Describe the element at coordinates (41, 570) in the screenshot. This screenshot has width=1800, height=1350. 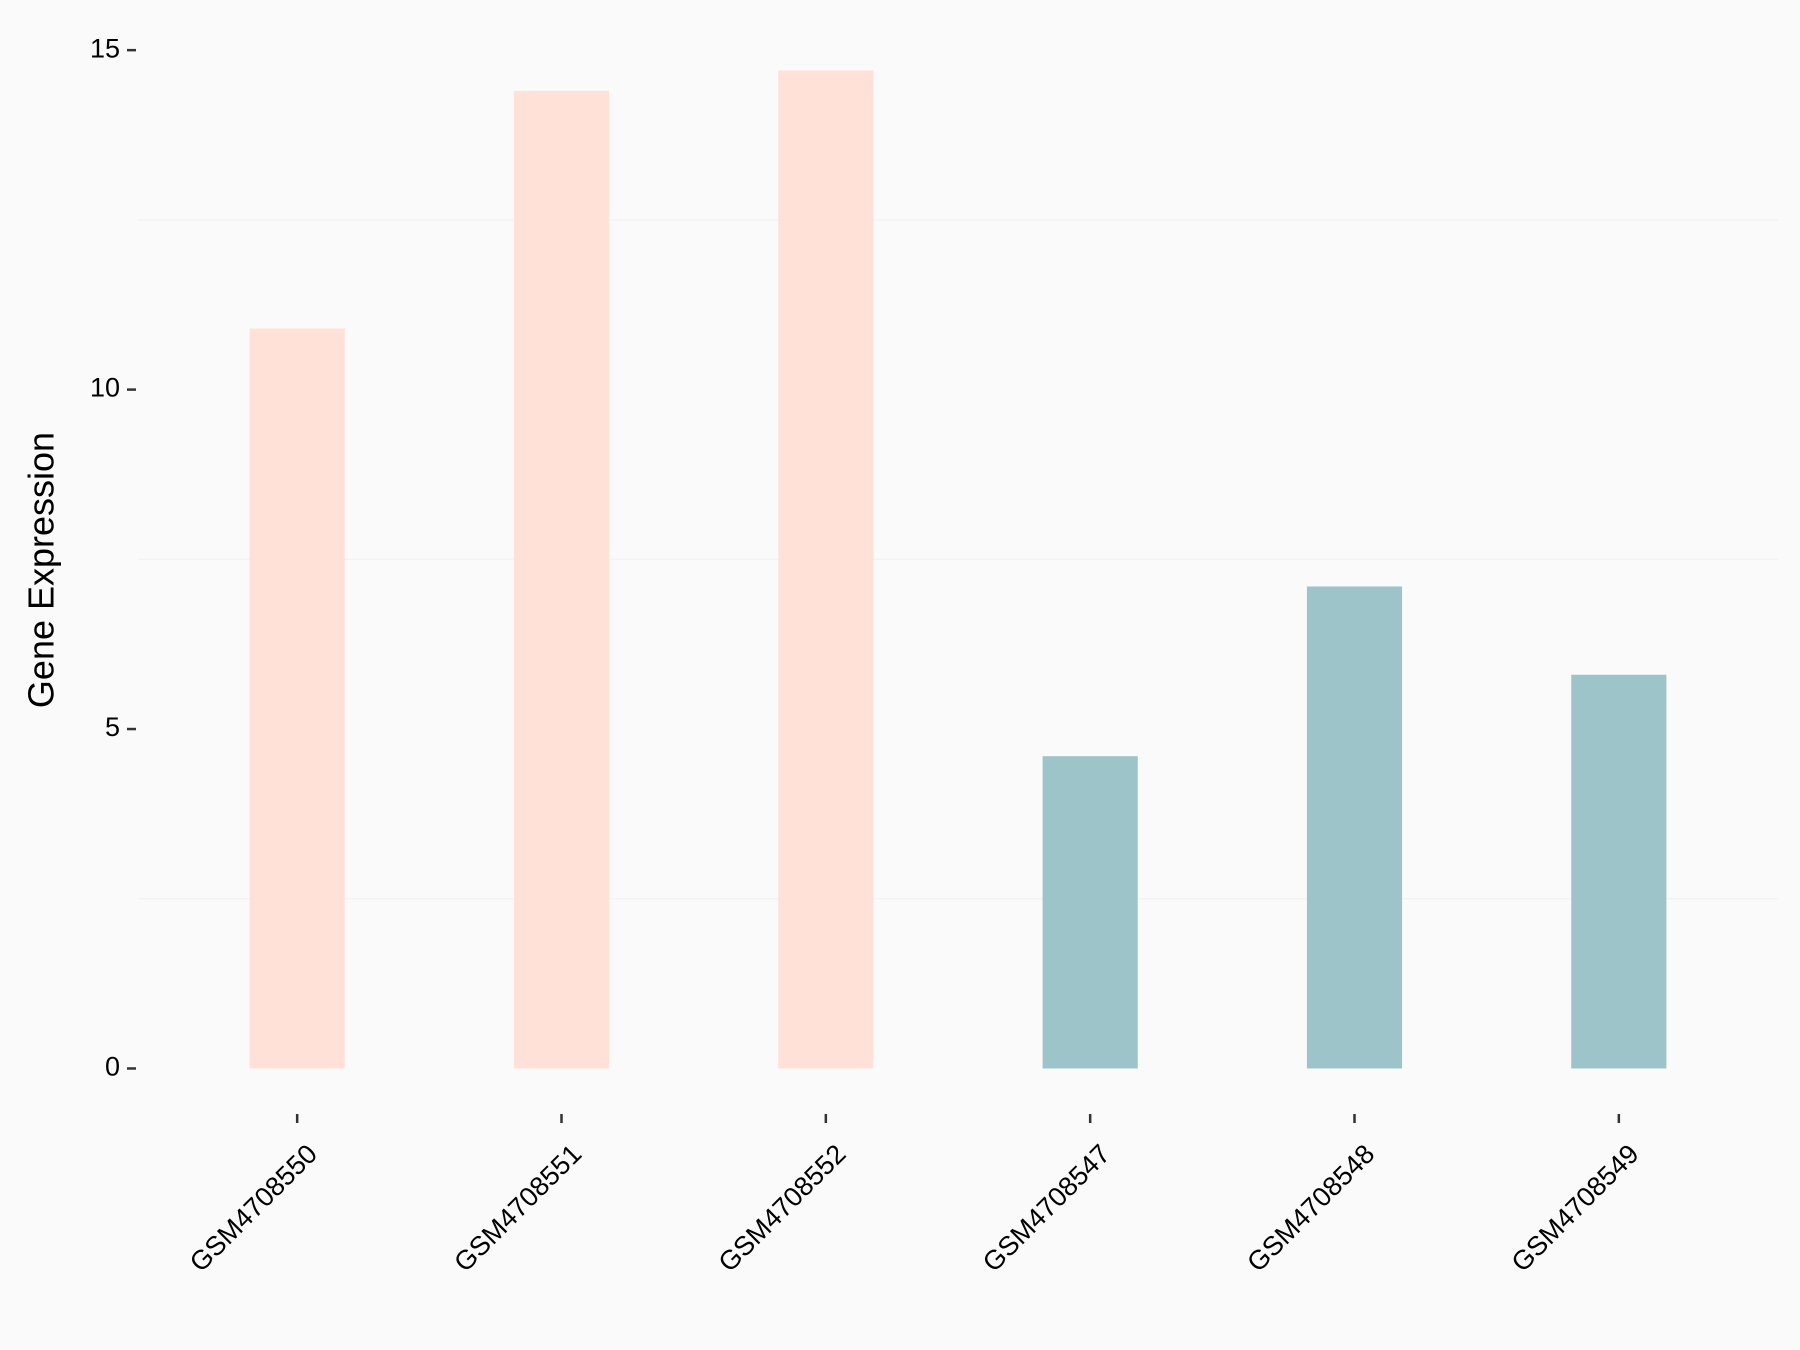
I see `y-axis-title: Gene Expression` at that location.